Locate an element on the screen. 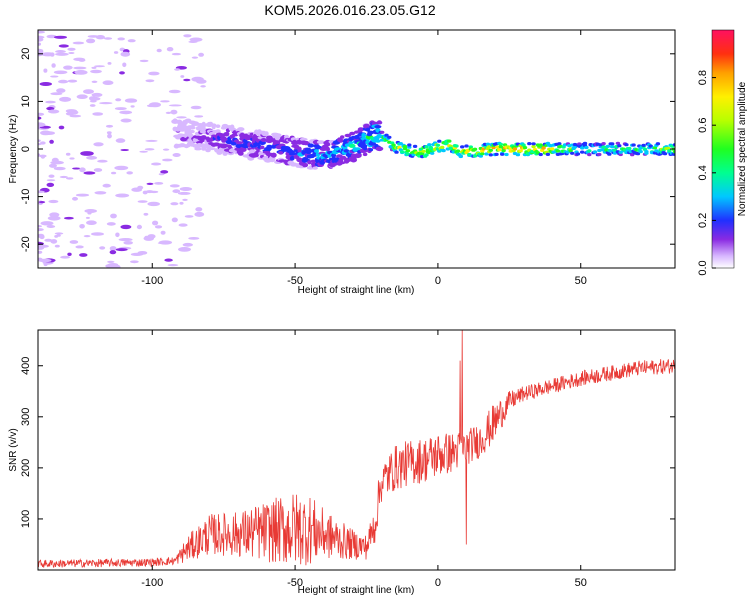  colorbar-tick-label: 0.0 is located at coordinates (703, 267).